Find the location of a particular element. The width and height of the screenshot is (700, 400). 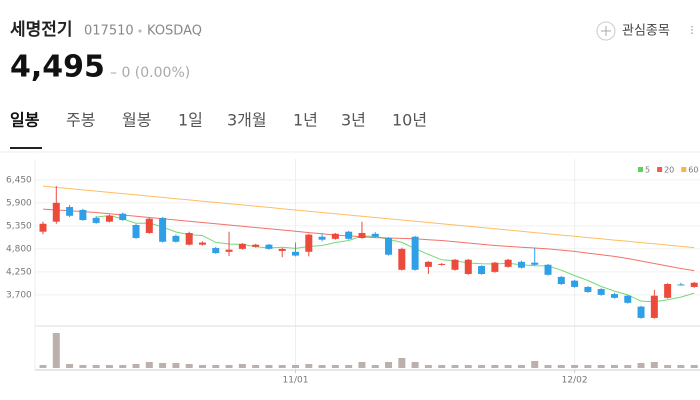

legend-label: 5 is located at coordinates (647, 170).